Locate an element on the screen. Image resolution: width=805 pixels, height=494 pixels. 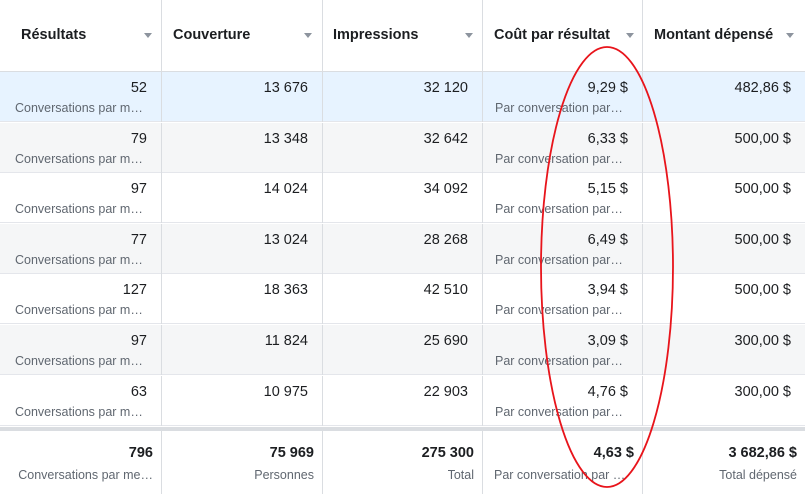
impressions-cell: 25 690 is located at coordinates (403, 350).